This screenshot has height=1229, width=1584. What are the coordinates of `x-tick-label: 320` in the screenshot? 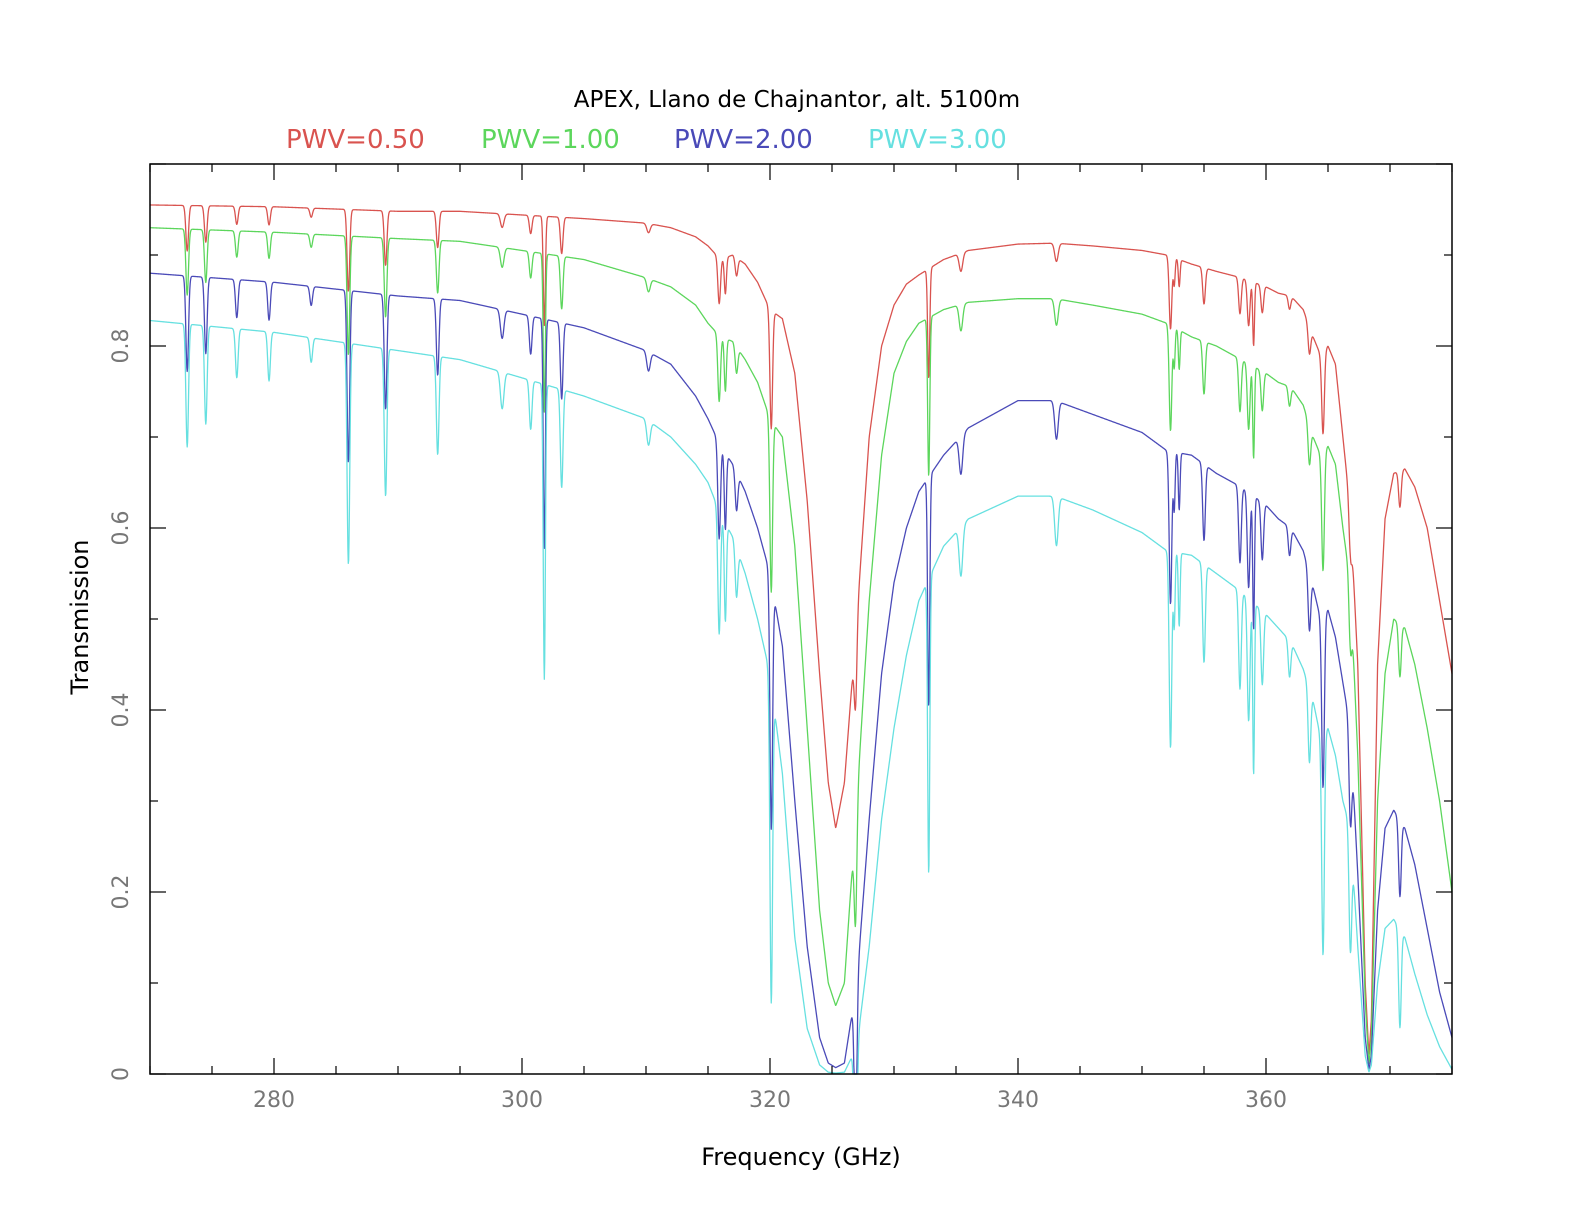 It's located at (770, 1100).